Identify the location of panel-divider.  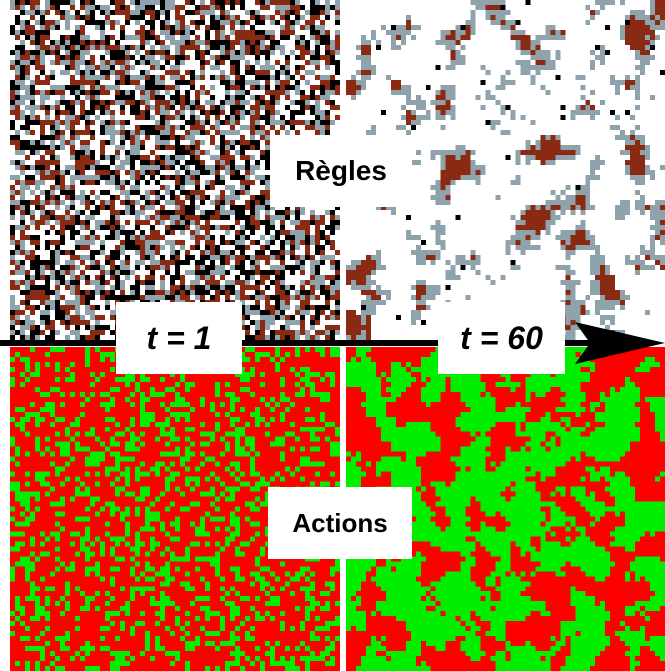
(343, 335).